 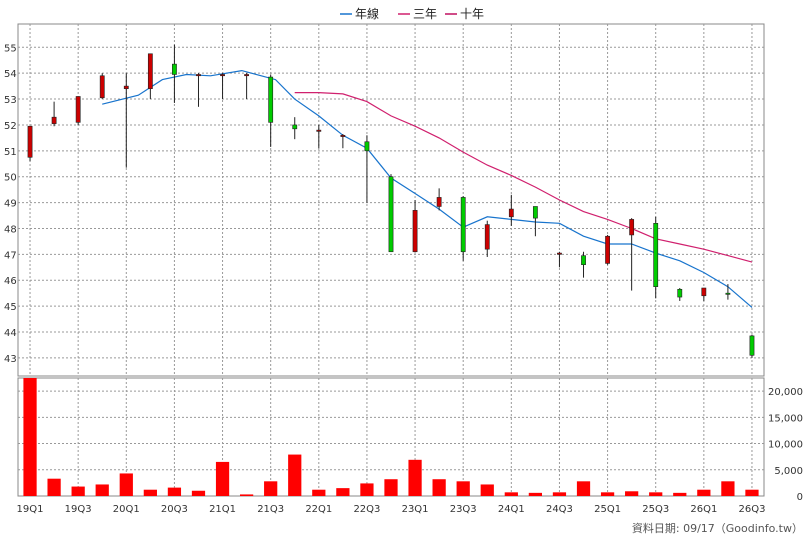 I want to click on x-tick-label: 23Q3, so click(x=463, y=509).